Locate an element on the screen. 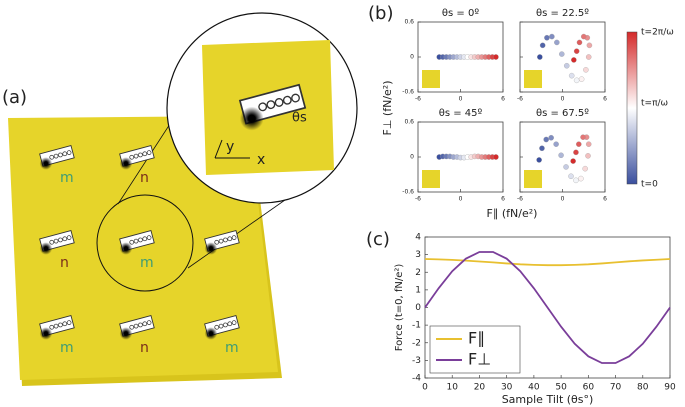 This screenshot has width=685, height=407. y-axis-label: y is located at coordinates (230, 147).